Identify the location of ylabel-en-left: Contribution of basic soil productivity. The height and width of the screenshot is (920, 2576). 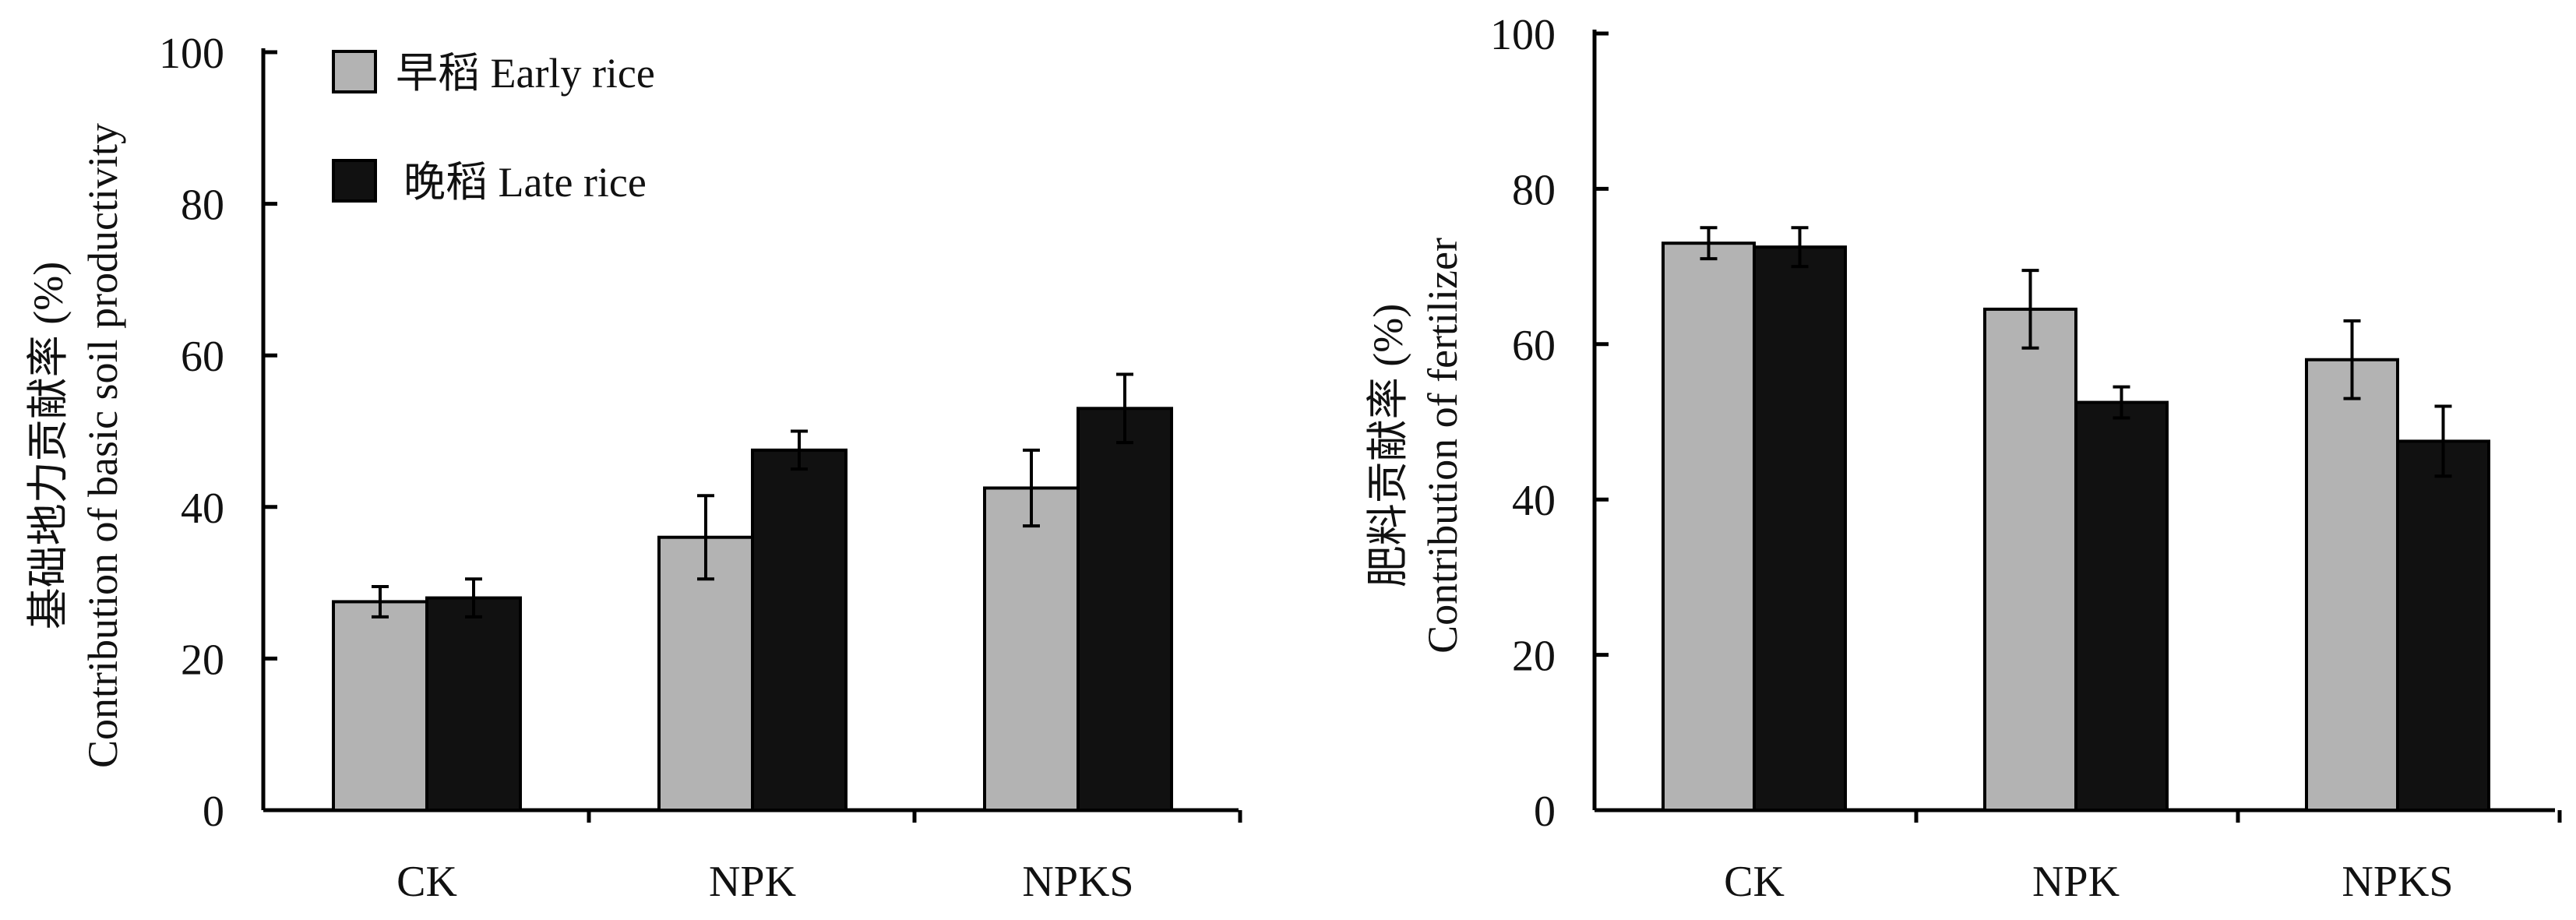
(102, 446).